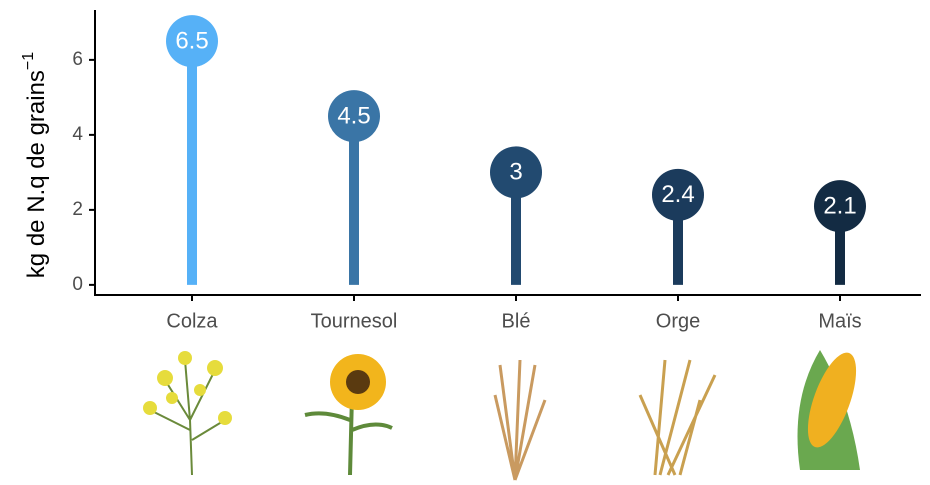 This screenshot has height=485, width=930. Describe the element at coordinates (28, 61) in the screenshot. I see `y-label-sup: −1` at that location.